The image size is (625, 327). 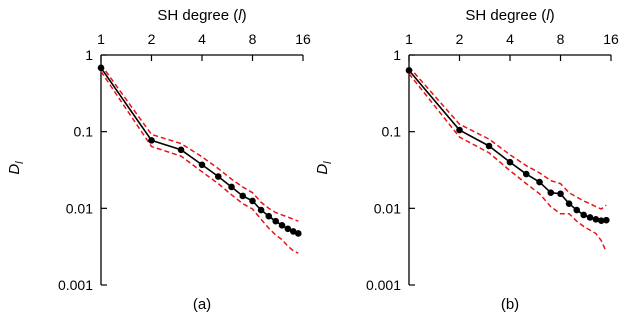 What do you see at coordinates (507, 138) in the screenshot?
I see `series-line-upper-bound` at bounding box center [507, 138].